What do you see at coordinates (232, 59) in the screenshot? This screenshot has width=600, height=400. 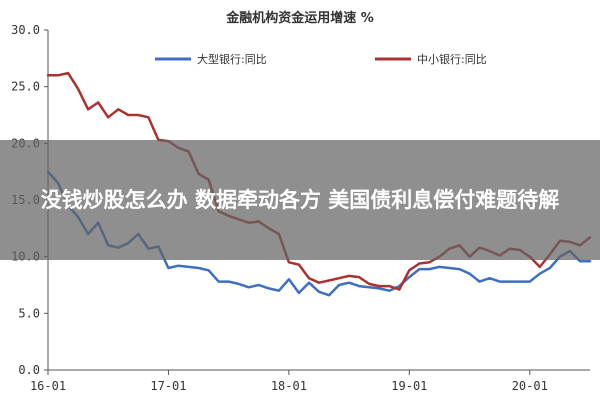 I see `legend-label: 大型银行:同比` at bounding box center [232, 59].